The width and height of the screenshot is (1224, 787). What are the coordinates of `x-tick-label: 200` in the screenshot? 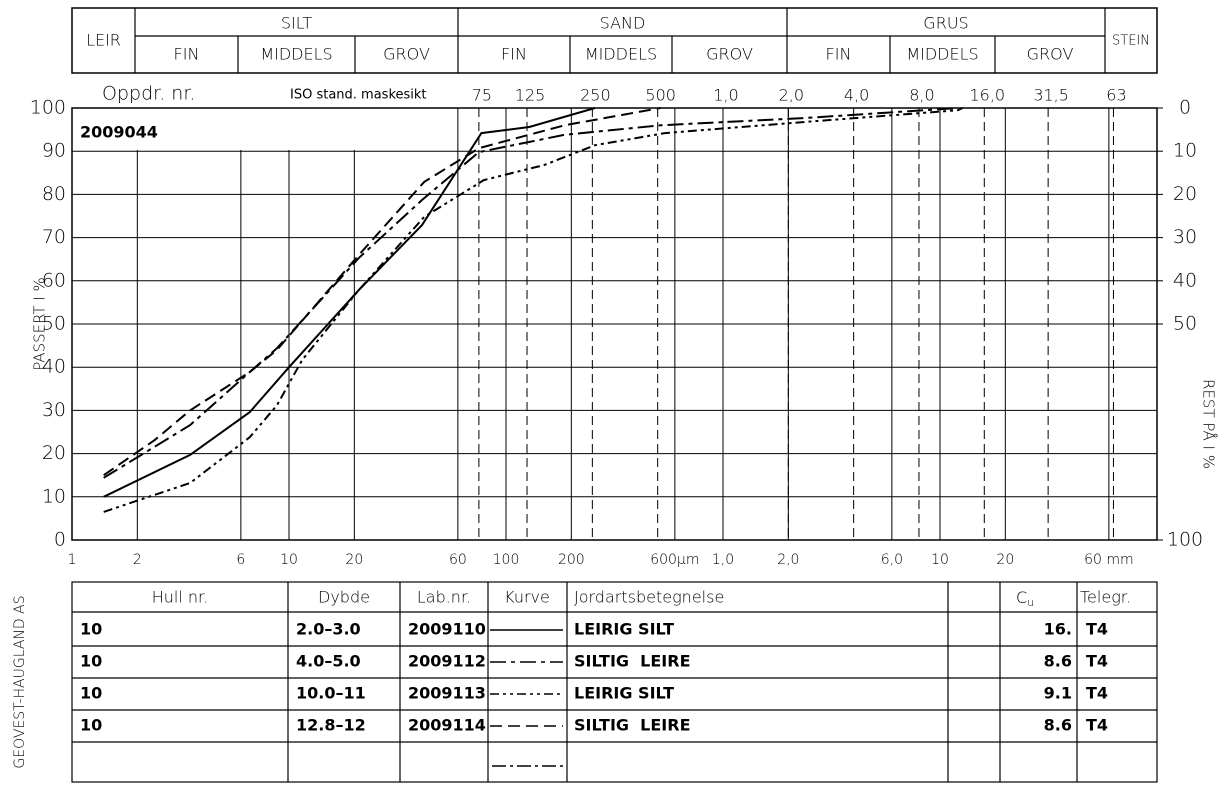 It's located at (571, 560).